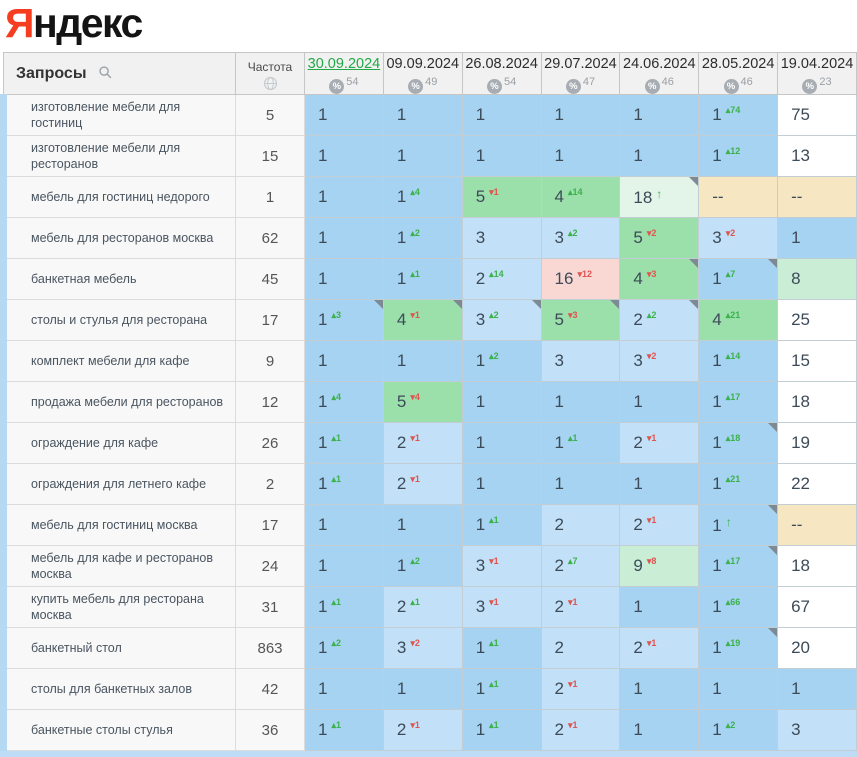  What do you see at coordinates (580, 648) in the screenshot?
I see `position-cell: 2` at bounding box center [580, 648].